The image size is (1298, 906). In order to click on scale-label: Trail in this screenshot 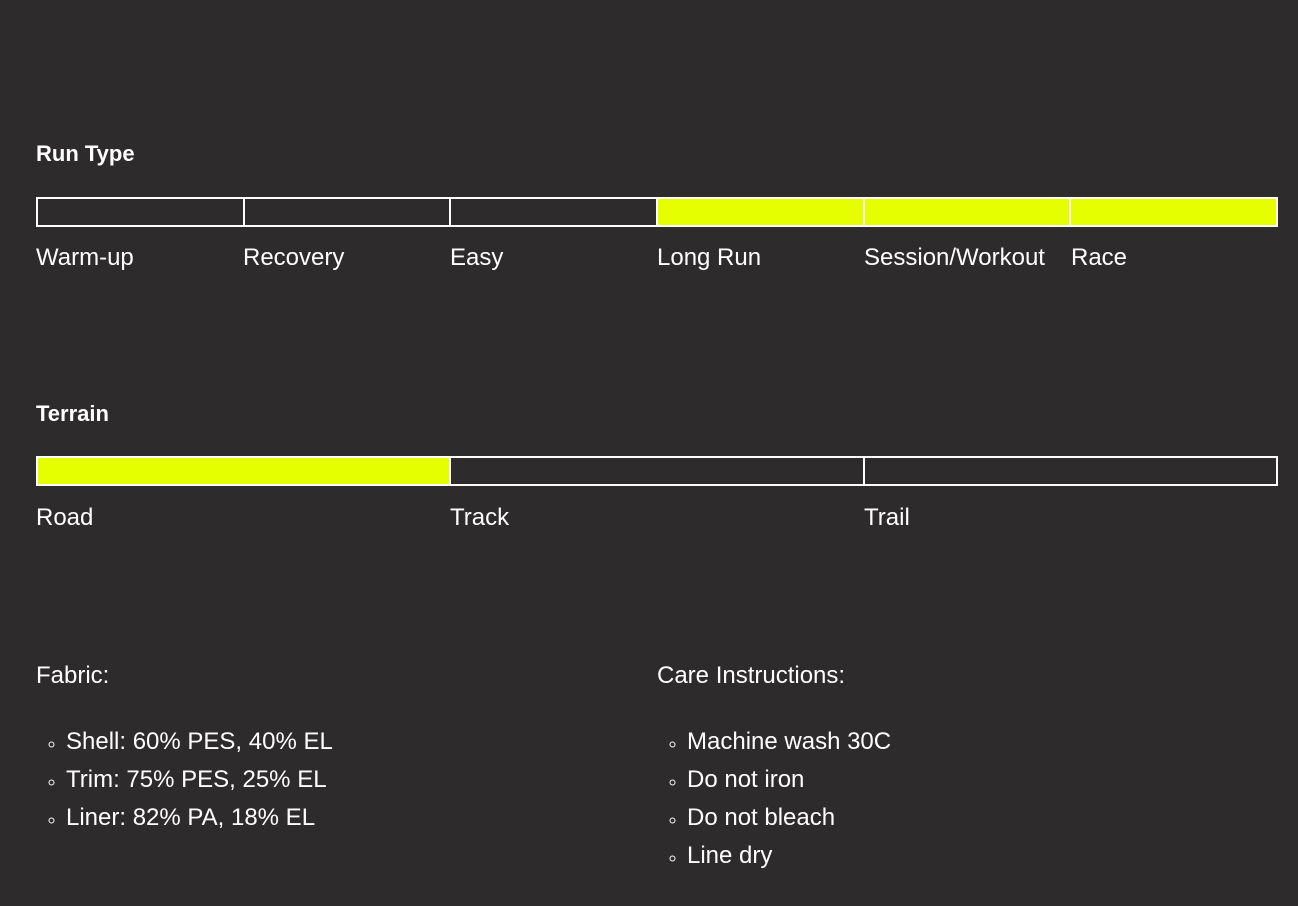, I will do `click(887, 517)`.